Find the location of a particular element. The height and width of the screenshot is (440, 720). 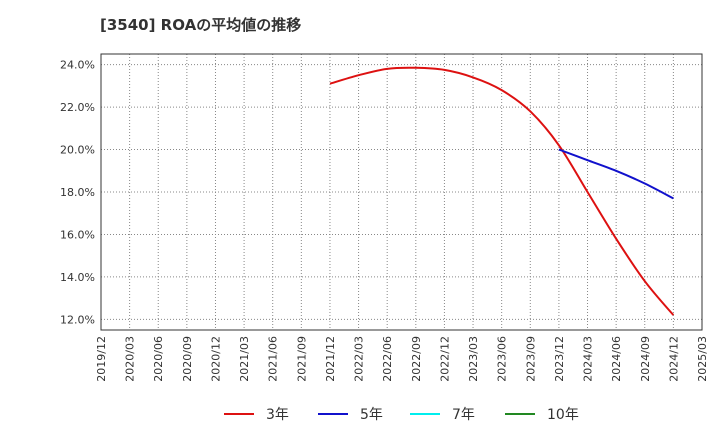

y-tick-label: 22.0% is located at coordinates (77, 107).